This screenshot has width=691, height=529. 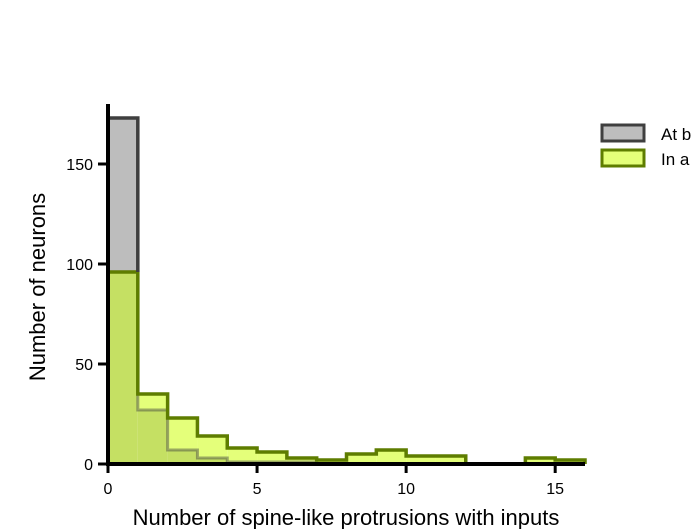 I want to click on y-axis-title: Number of neurons, so click(x=37, y=287).